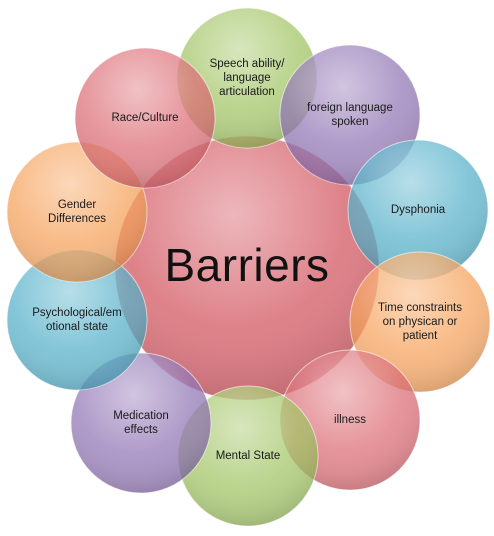 The height and width of the screenshot is (536, 494). Describe the element at coordinates (247, 265) in the screenshot. I see `center-title: Barriers` at that location.